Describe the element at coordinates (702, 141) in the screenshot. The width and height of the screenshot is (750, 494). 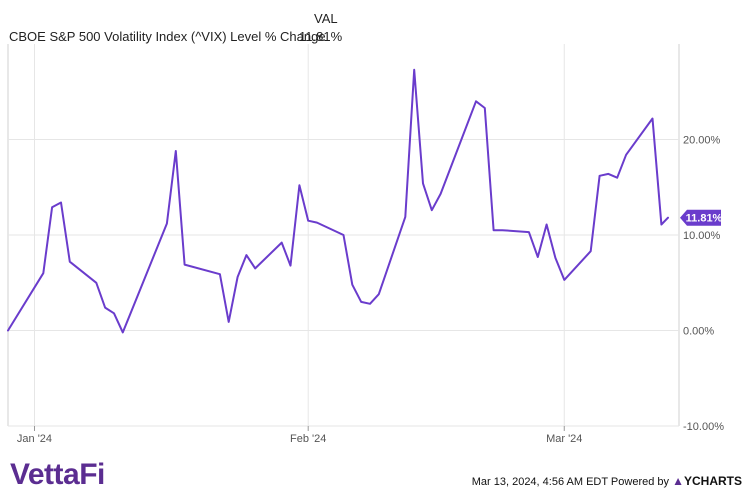
I see `y-tick-label: 20.00%` at that location.